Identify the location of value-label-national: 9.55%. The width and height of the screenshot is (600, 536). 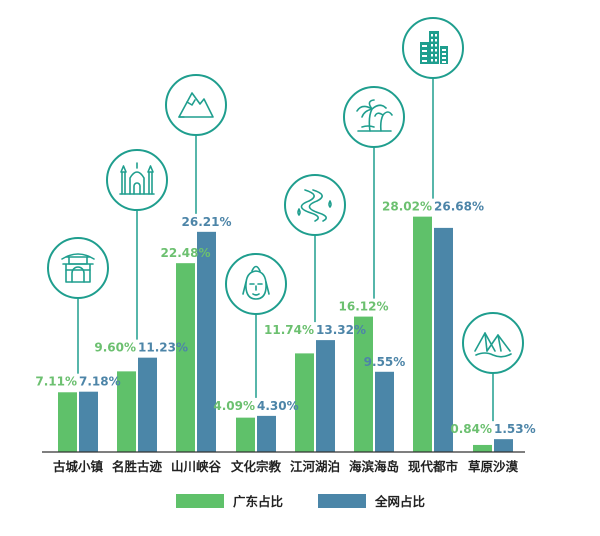
(385, 362).